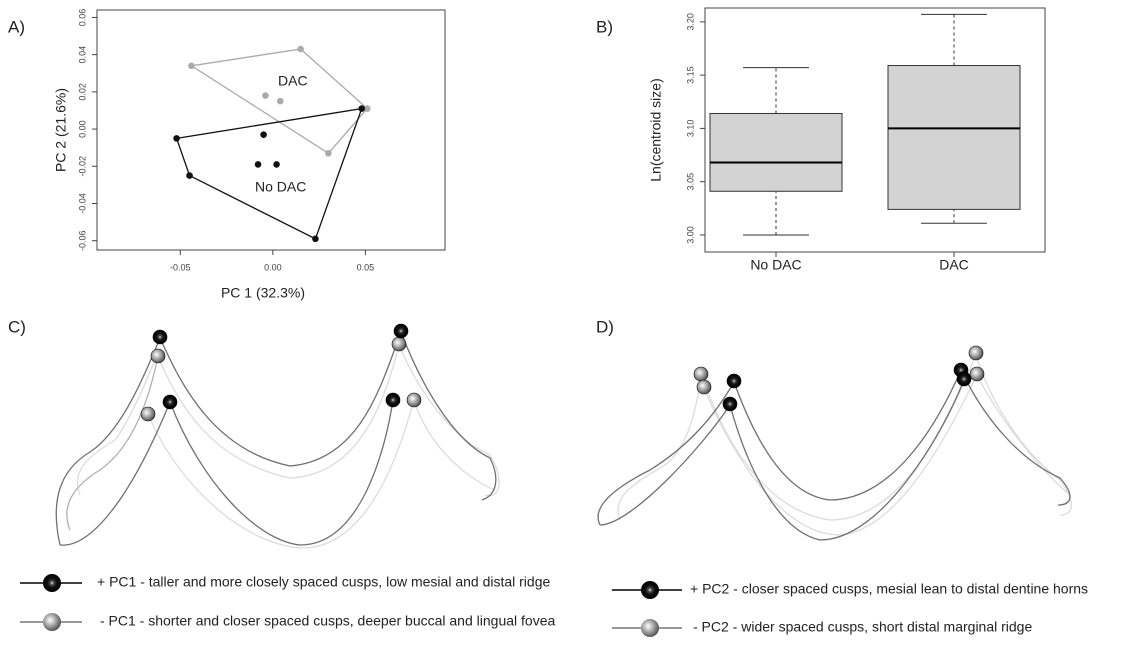  What do you see at coordinates (82, 55) in the screenshot?
I see `y-tick-label: 0.04` at bounding box center [82, 55].